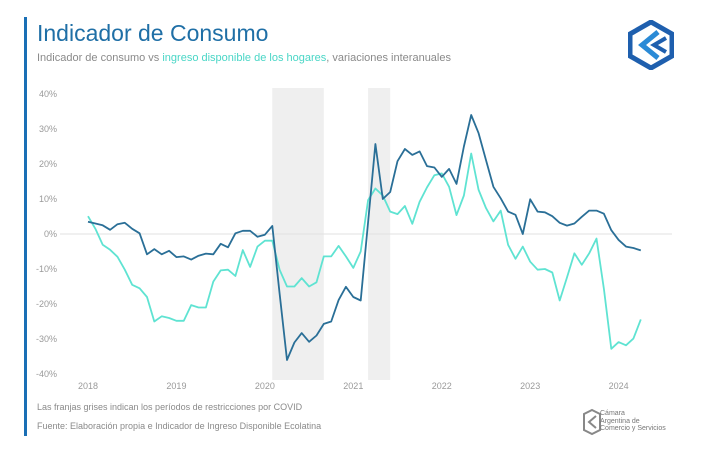 The width and height of the screenshot is (728, 451). I want to click on x-tick-label: 2022, so click(442, 386).